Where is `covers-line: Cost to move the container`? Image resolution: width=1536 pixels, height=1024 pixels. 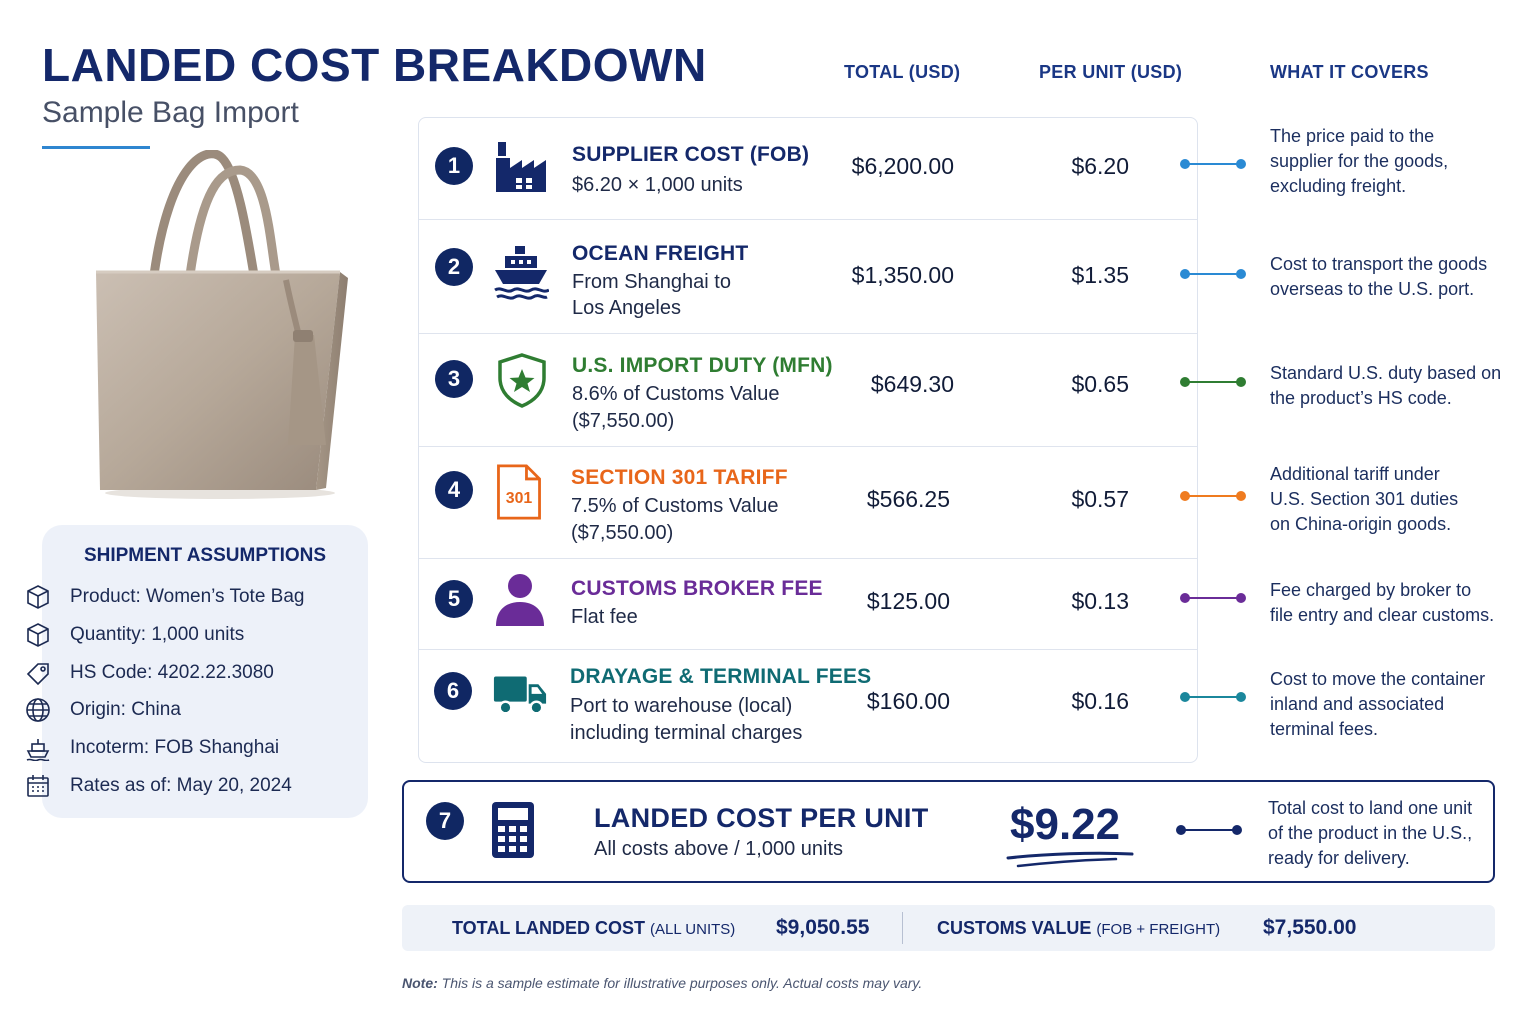
covers-line: Cost to move the container is located at coordinates (1378, 679).